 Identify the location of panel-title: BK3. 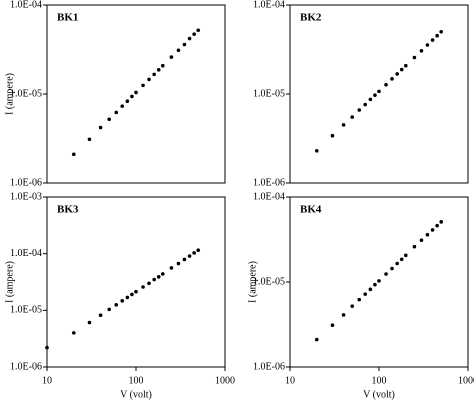
(68, 210).